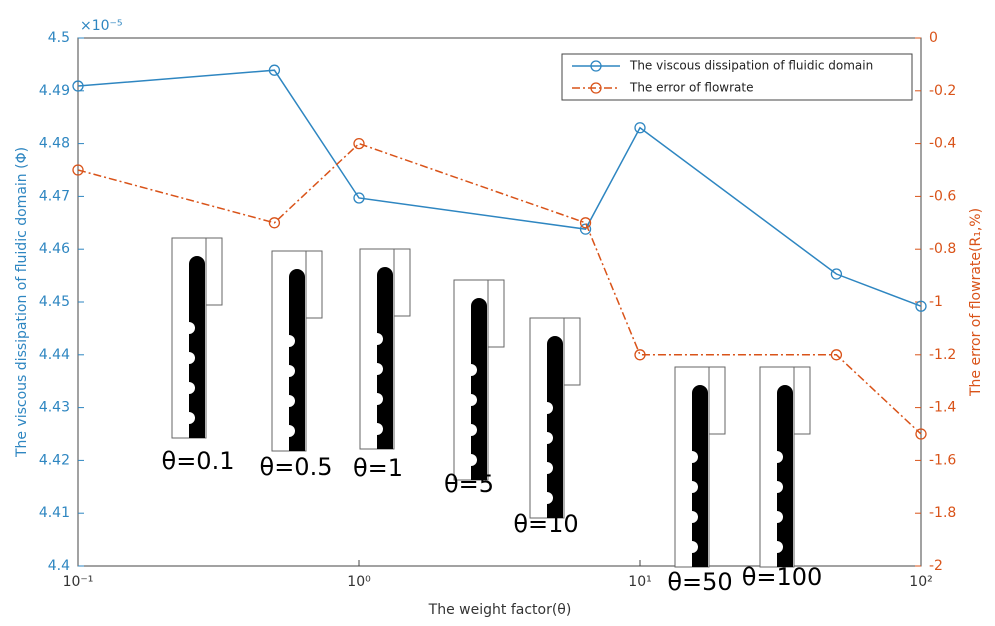  I want to click on inset: θ=5, so click(474, 388).